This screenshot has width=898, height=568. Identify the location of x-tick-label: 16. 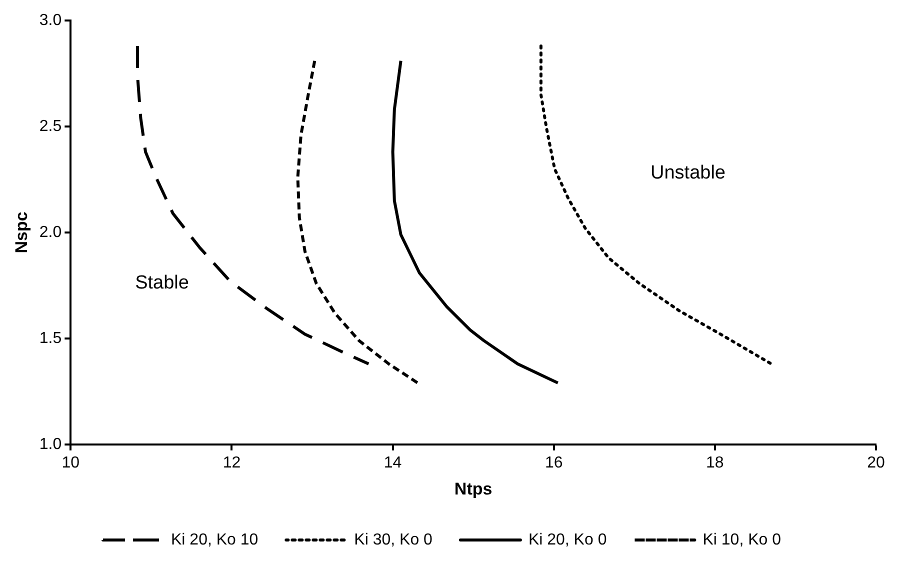
(553, 463).